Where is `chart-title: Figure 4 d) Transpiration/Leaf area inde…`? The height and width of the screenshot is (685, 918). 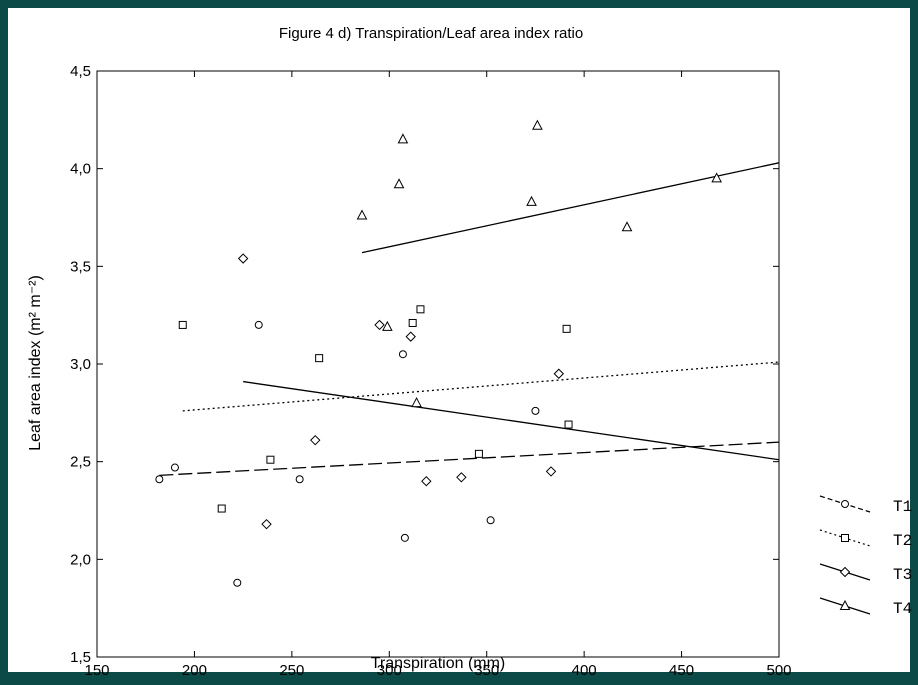 chart-title: Figure 4 d) Transpiration/Leaf area inde… is located at coordinates (431, 33).